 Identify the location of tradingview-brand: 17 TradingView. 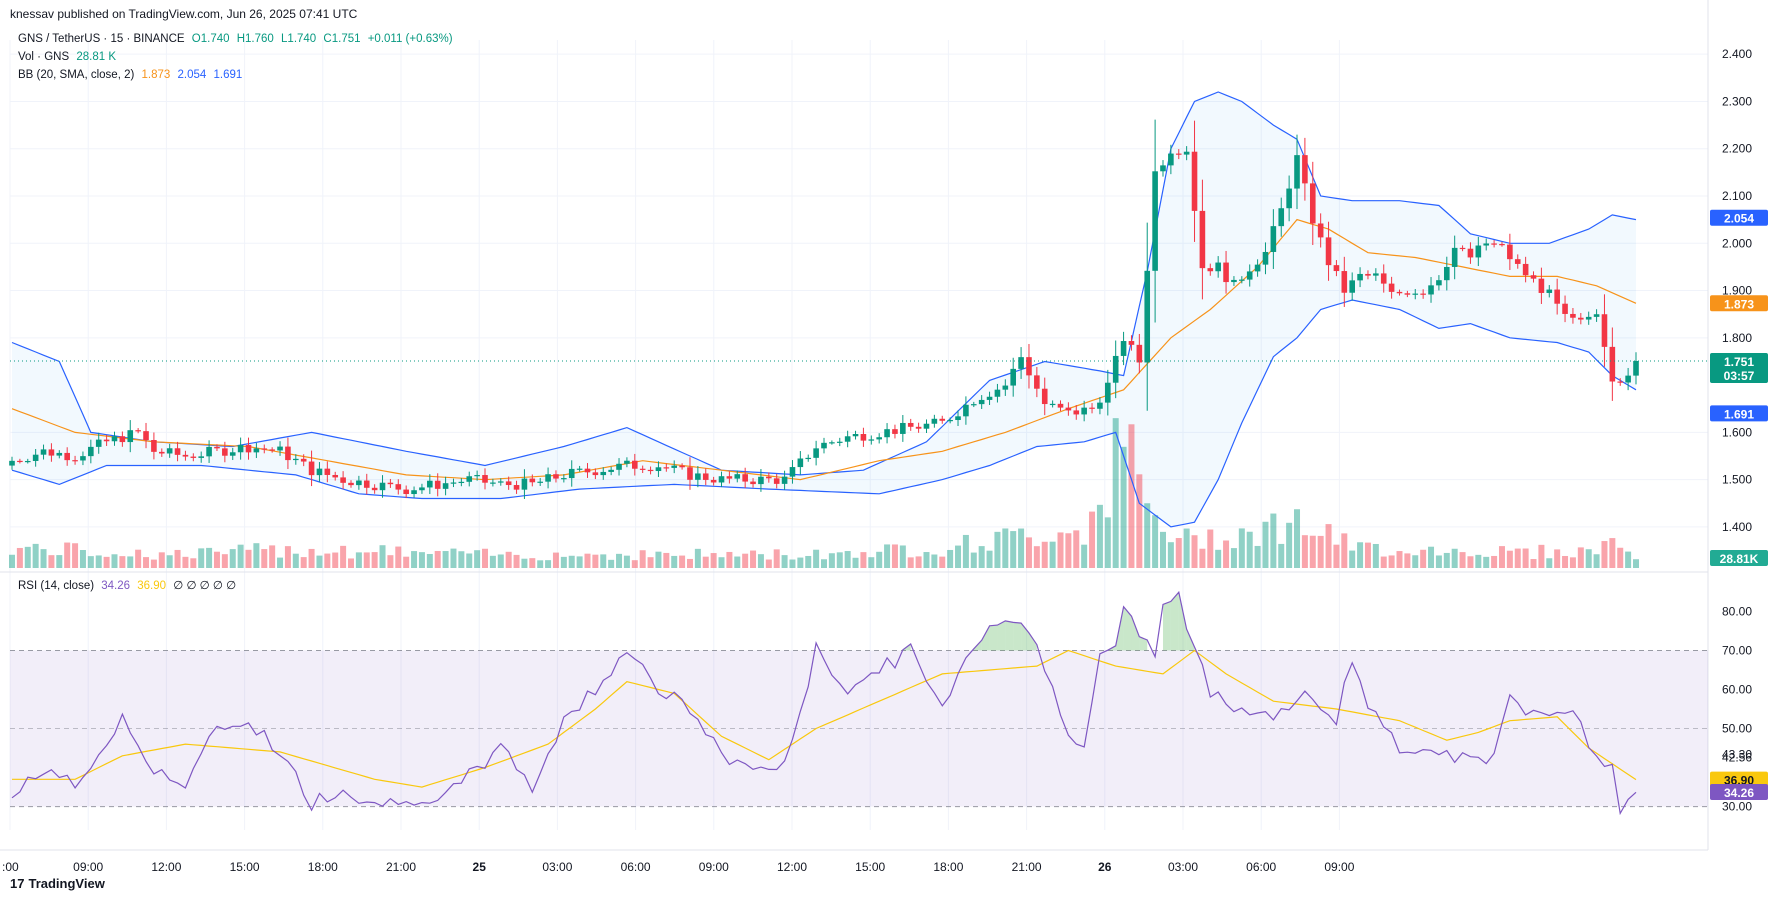
(57, 883).